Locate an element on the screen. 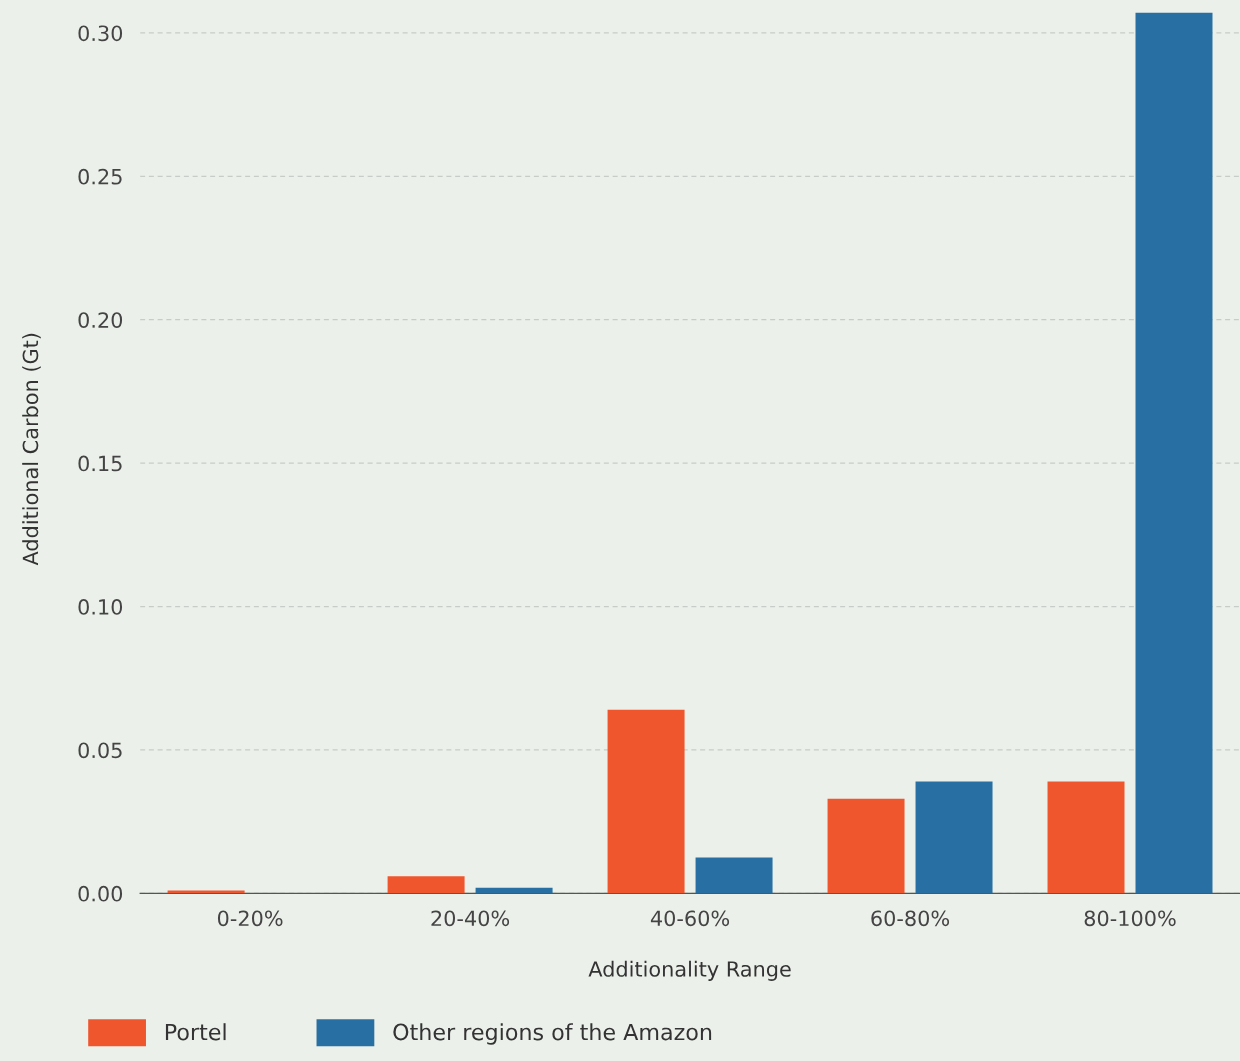 The image size is (1240, 1061). x-tick-label: 60-80% is located at coordinates (910, 918).